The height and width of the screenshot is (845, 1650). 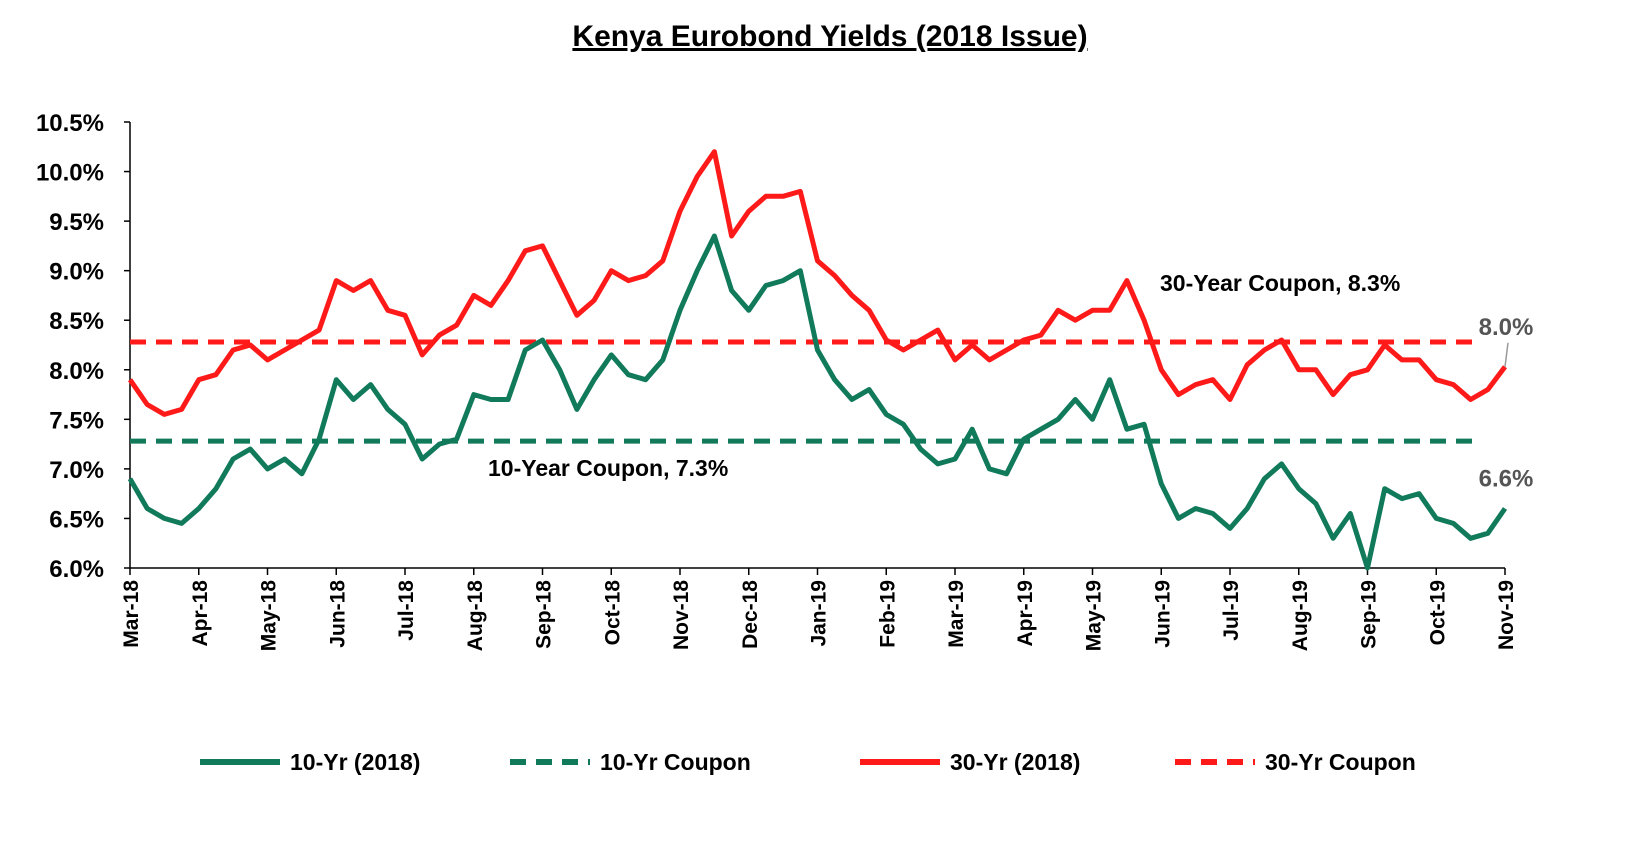 What do you see at coordinates (1506, 354) in the screenshot?
I see `label-leader` at bounding box center [1506, 354].